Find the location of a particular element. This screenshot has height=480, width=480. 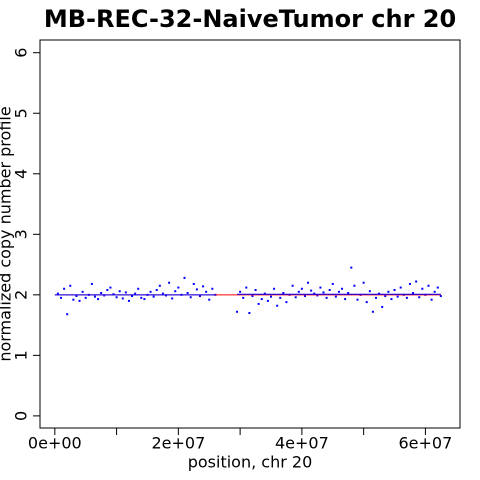

y-tick-label: 5 is located at coordinates (21, 113).